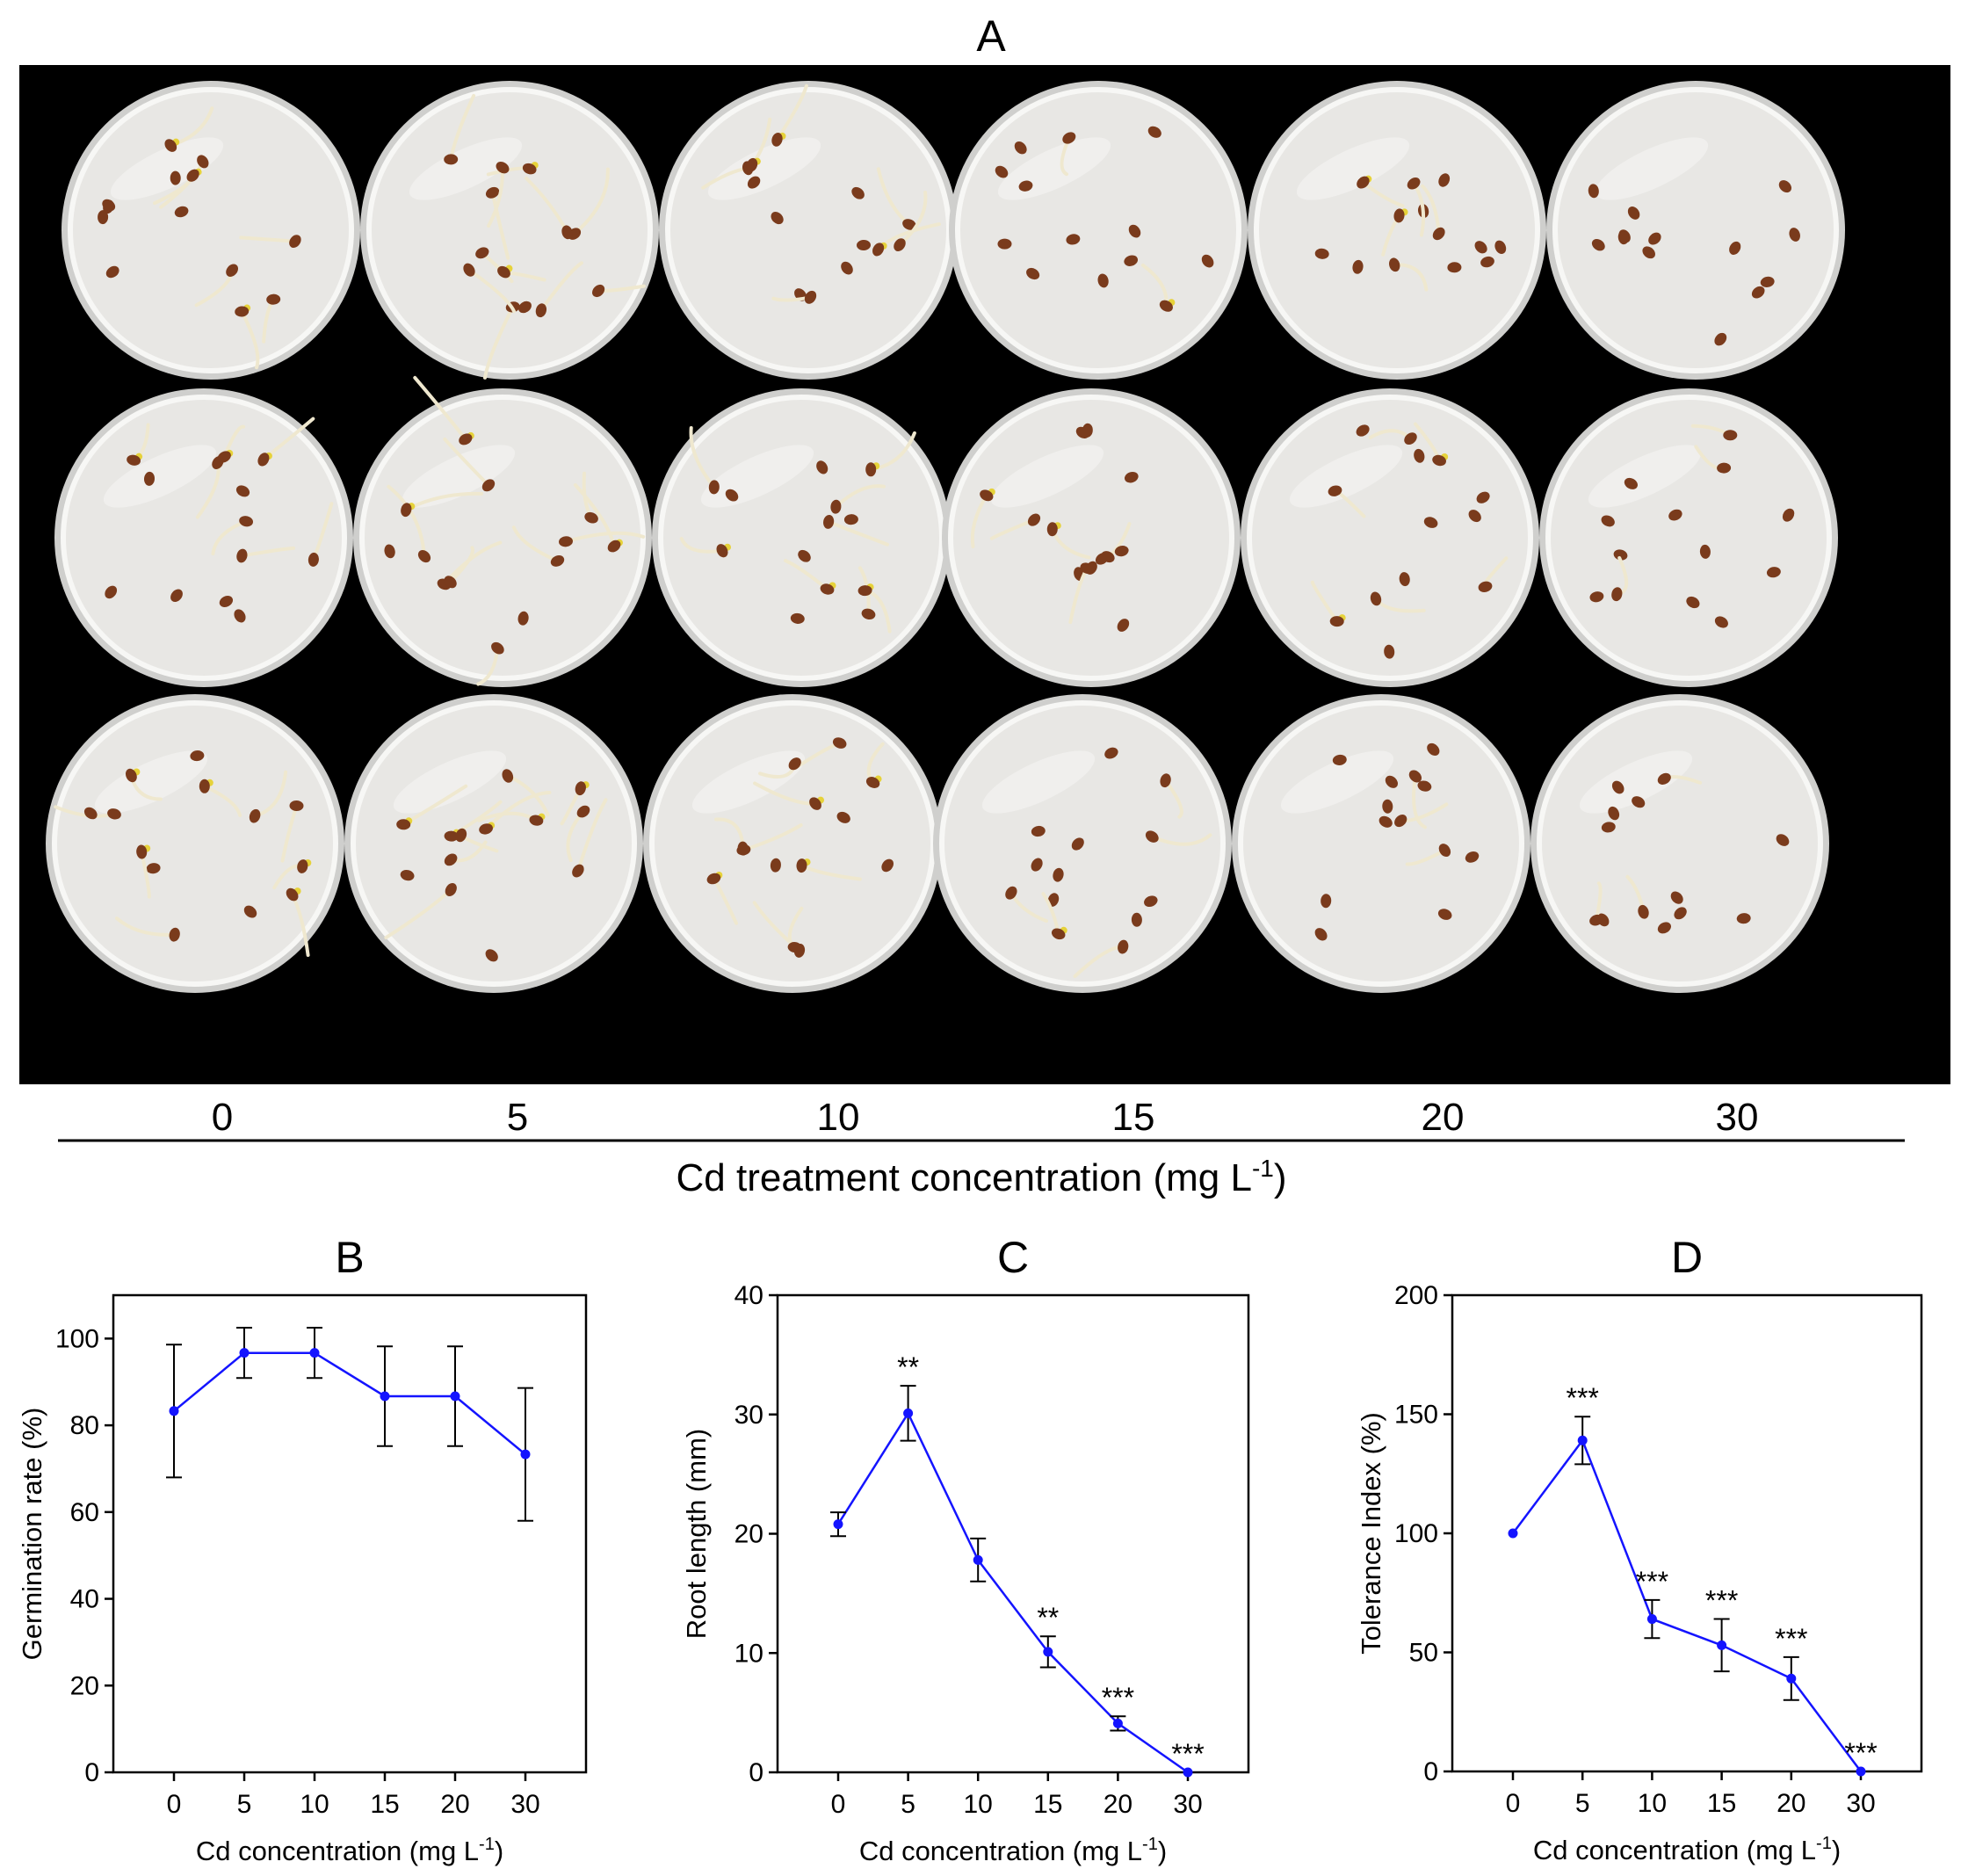 Image resolution: width=1961 pixels, height=1876 pixels. What do you see at coordinates (350, 1533) in the screenshot?
I see `plot-frame` at bounding box center [350, 1533].